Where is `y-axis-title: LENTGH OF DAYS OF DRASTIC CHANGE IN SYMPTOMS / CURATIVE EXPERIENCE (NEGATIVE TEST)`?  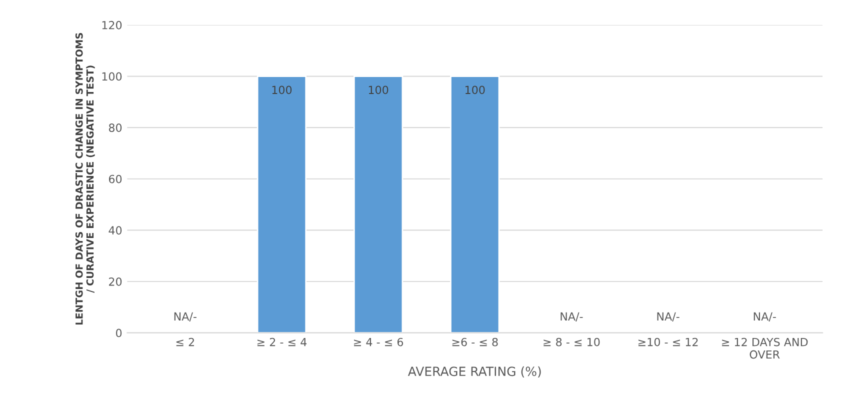 y-axis-title: LENTGH OF DAYS OF DRASTIC CHANGE IN SYMPTOMS / CURATIVE EXPERIENCE (NEGATIVE TEST) is located at coordinates (85, 179).